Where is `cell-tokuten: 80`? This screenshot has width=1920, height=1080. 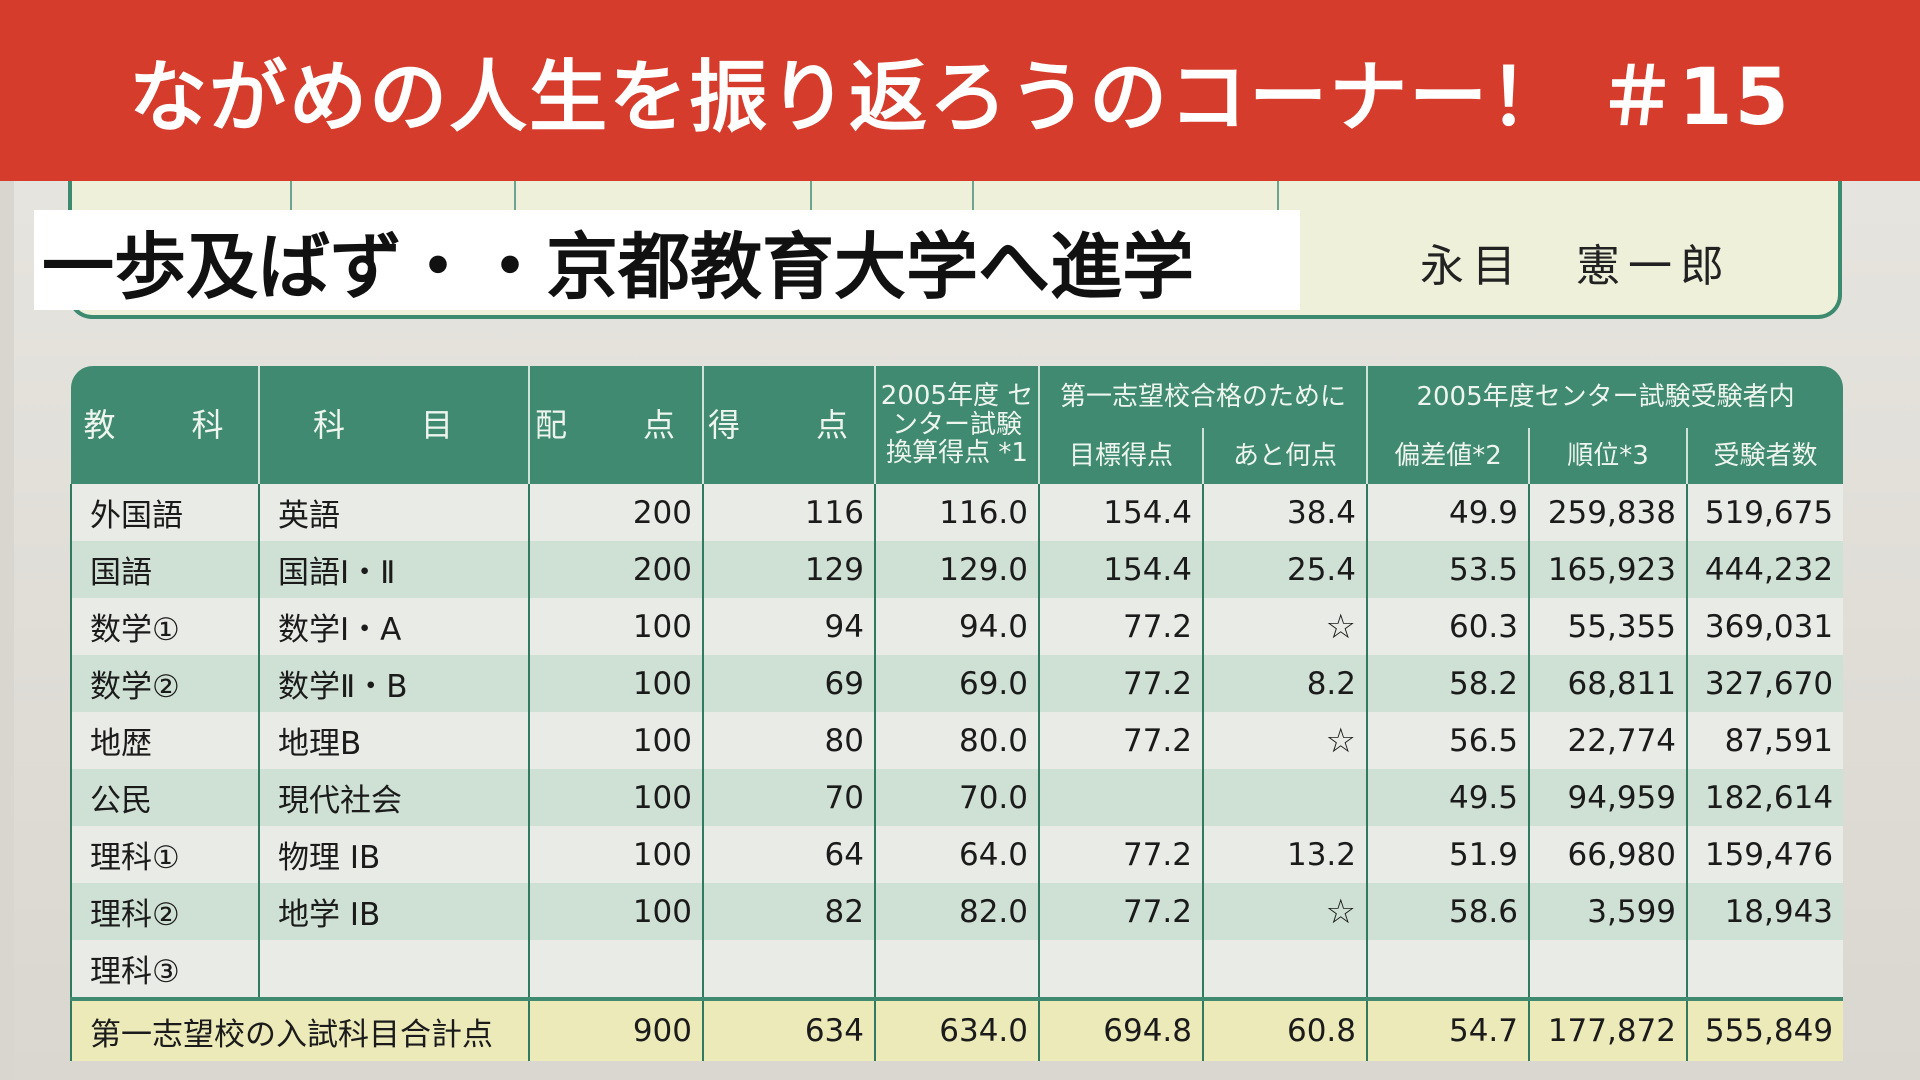 cell-tokuten: 80 is located at coordinates (788, 740).